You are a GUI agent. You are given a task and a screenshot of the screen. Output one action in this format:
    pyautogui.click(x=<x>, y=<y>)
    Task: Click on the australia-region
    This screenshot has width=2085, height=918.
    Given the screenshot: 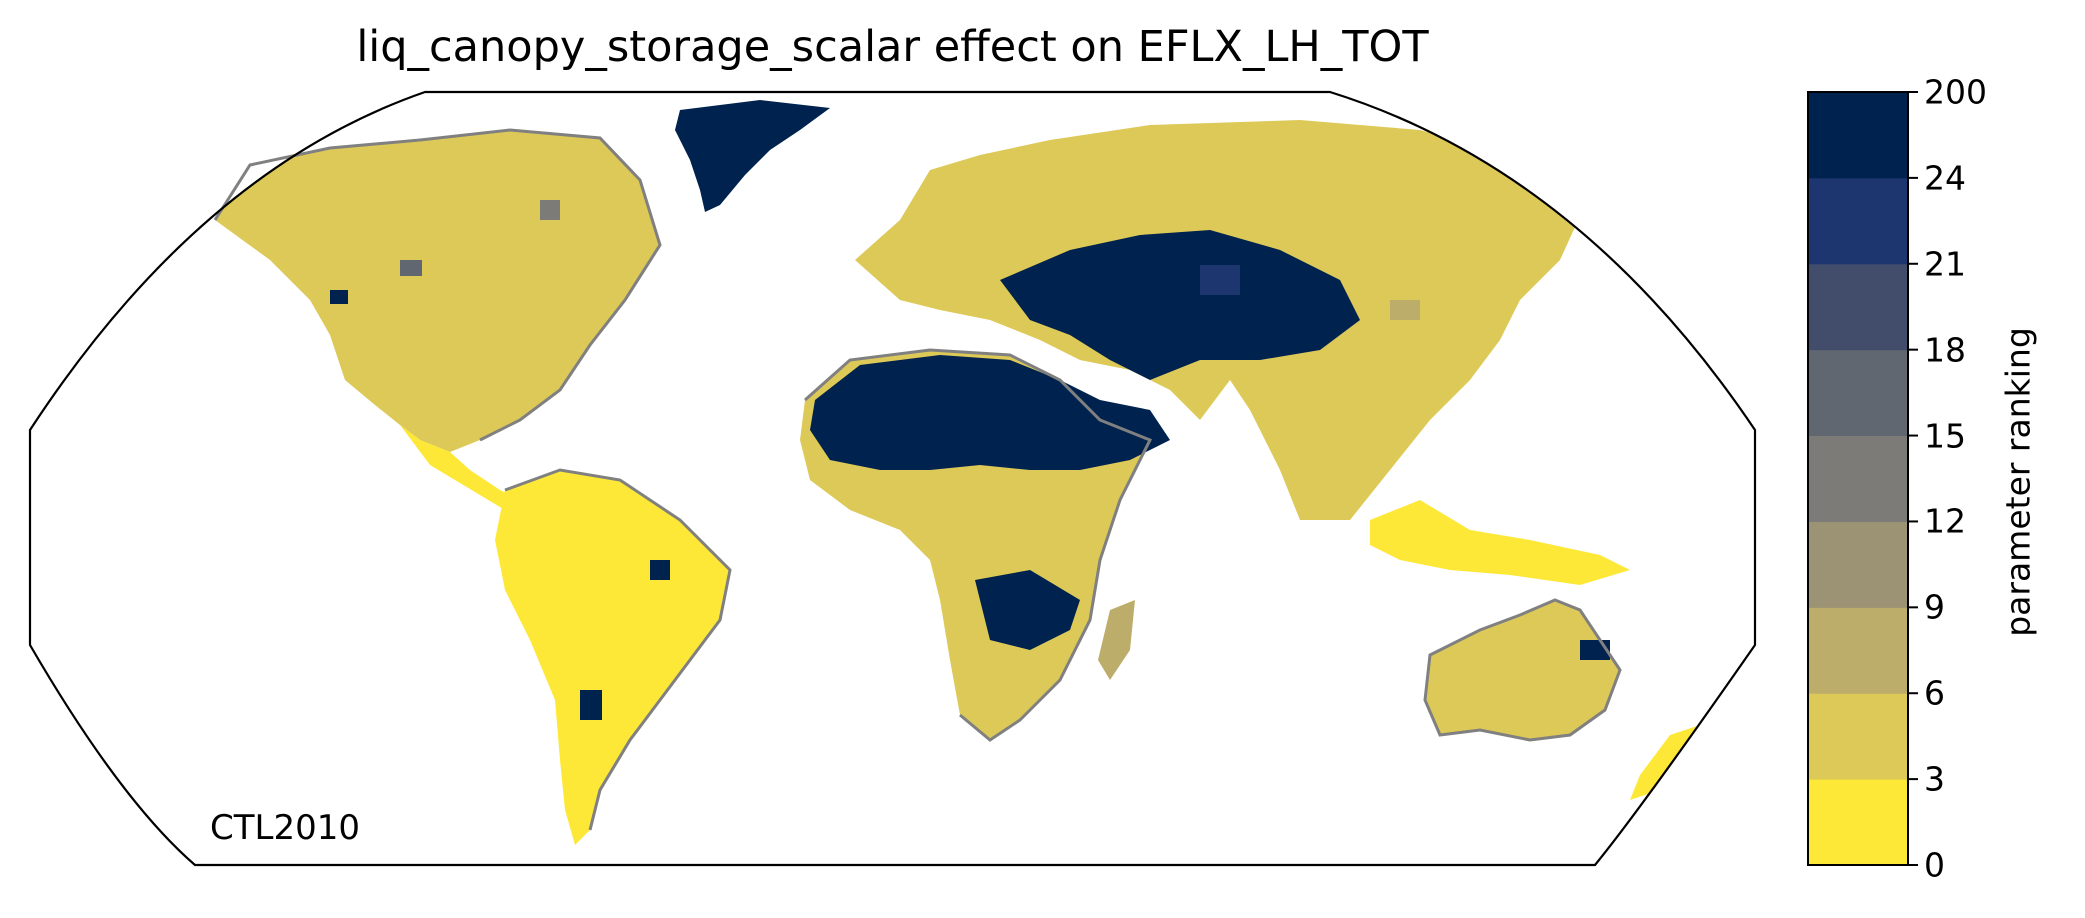 What is the action you would take?
    pyautogui.click(x=1522, y=670)
    